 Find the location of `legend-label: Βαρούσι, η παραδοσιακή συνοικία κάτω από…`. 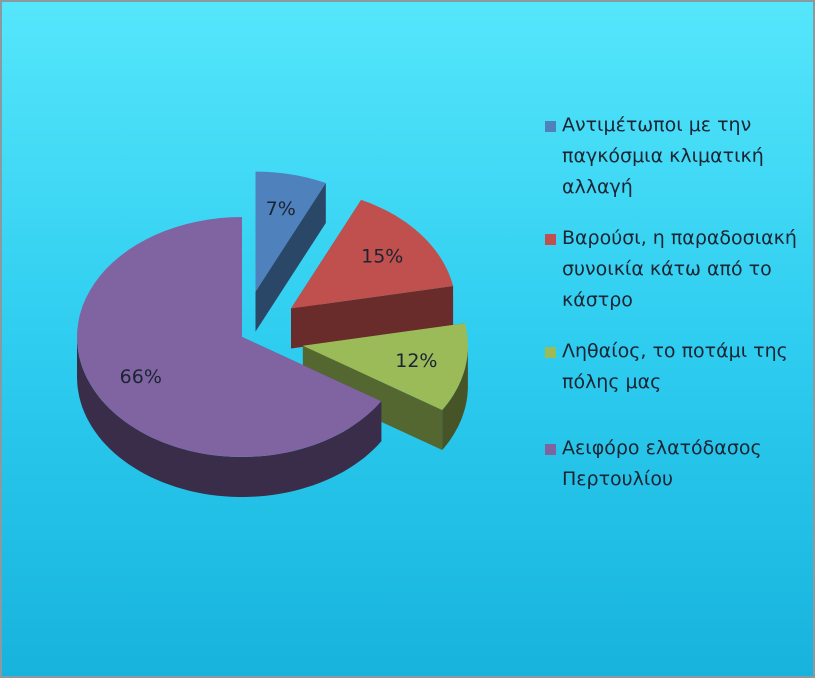

legend-label: Βαρούσι, η παραδοσιακή συνοικία κάτω από… is located at coordinates (679, 269).